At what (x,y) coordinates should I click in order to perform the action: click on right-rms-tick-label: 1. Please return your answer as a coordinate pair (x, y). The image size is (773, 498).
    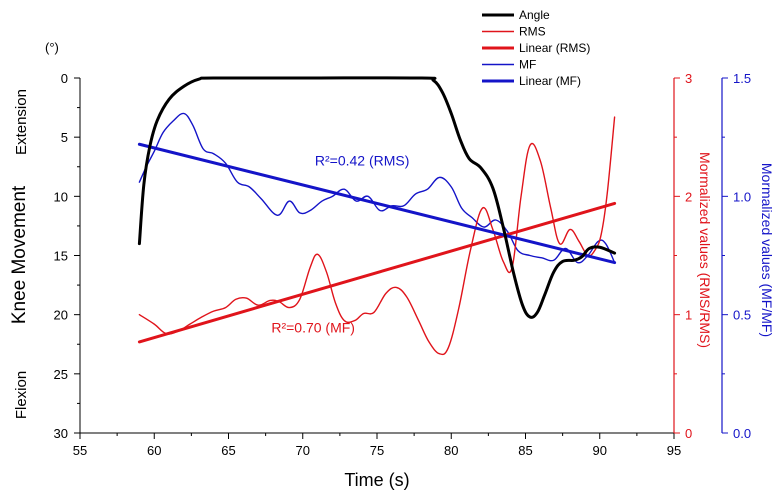
    Looking at the image, I should click on (688, 315).